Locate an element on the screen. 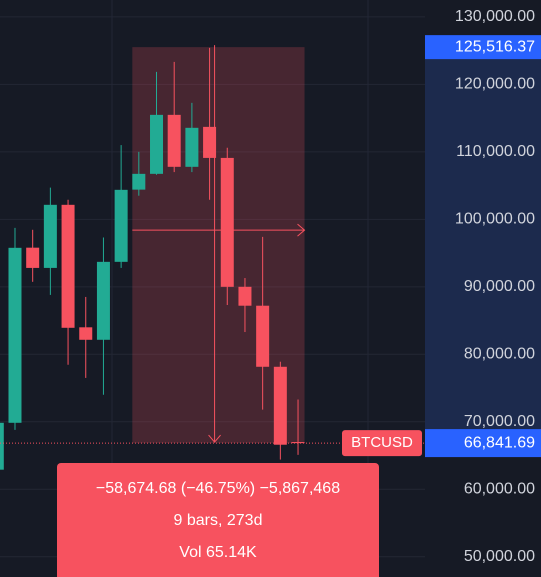  last-price-label-bg is located at coordinates (483, 443).